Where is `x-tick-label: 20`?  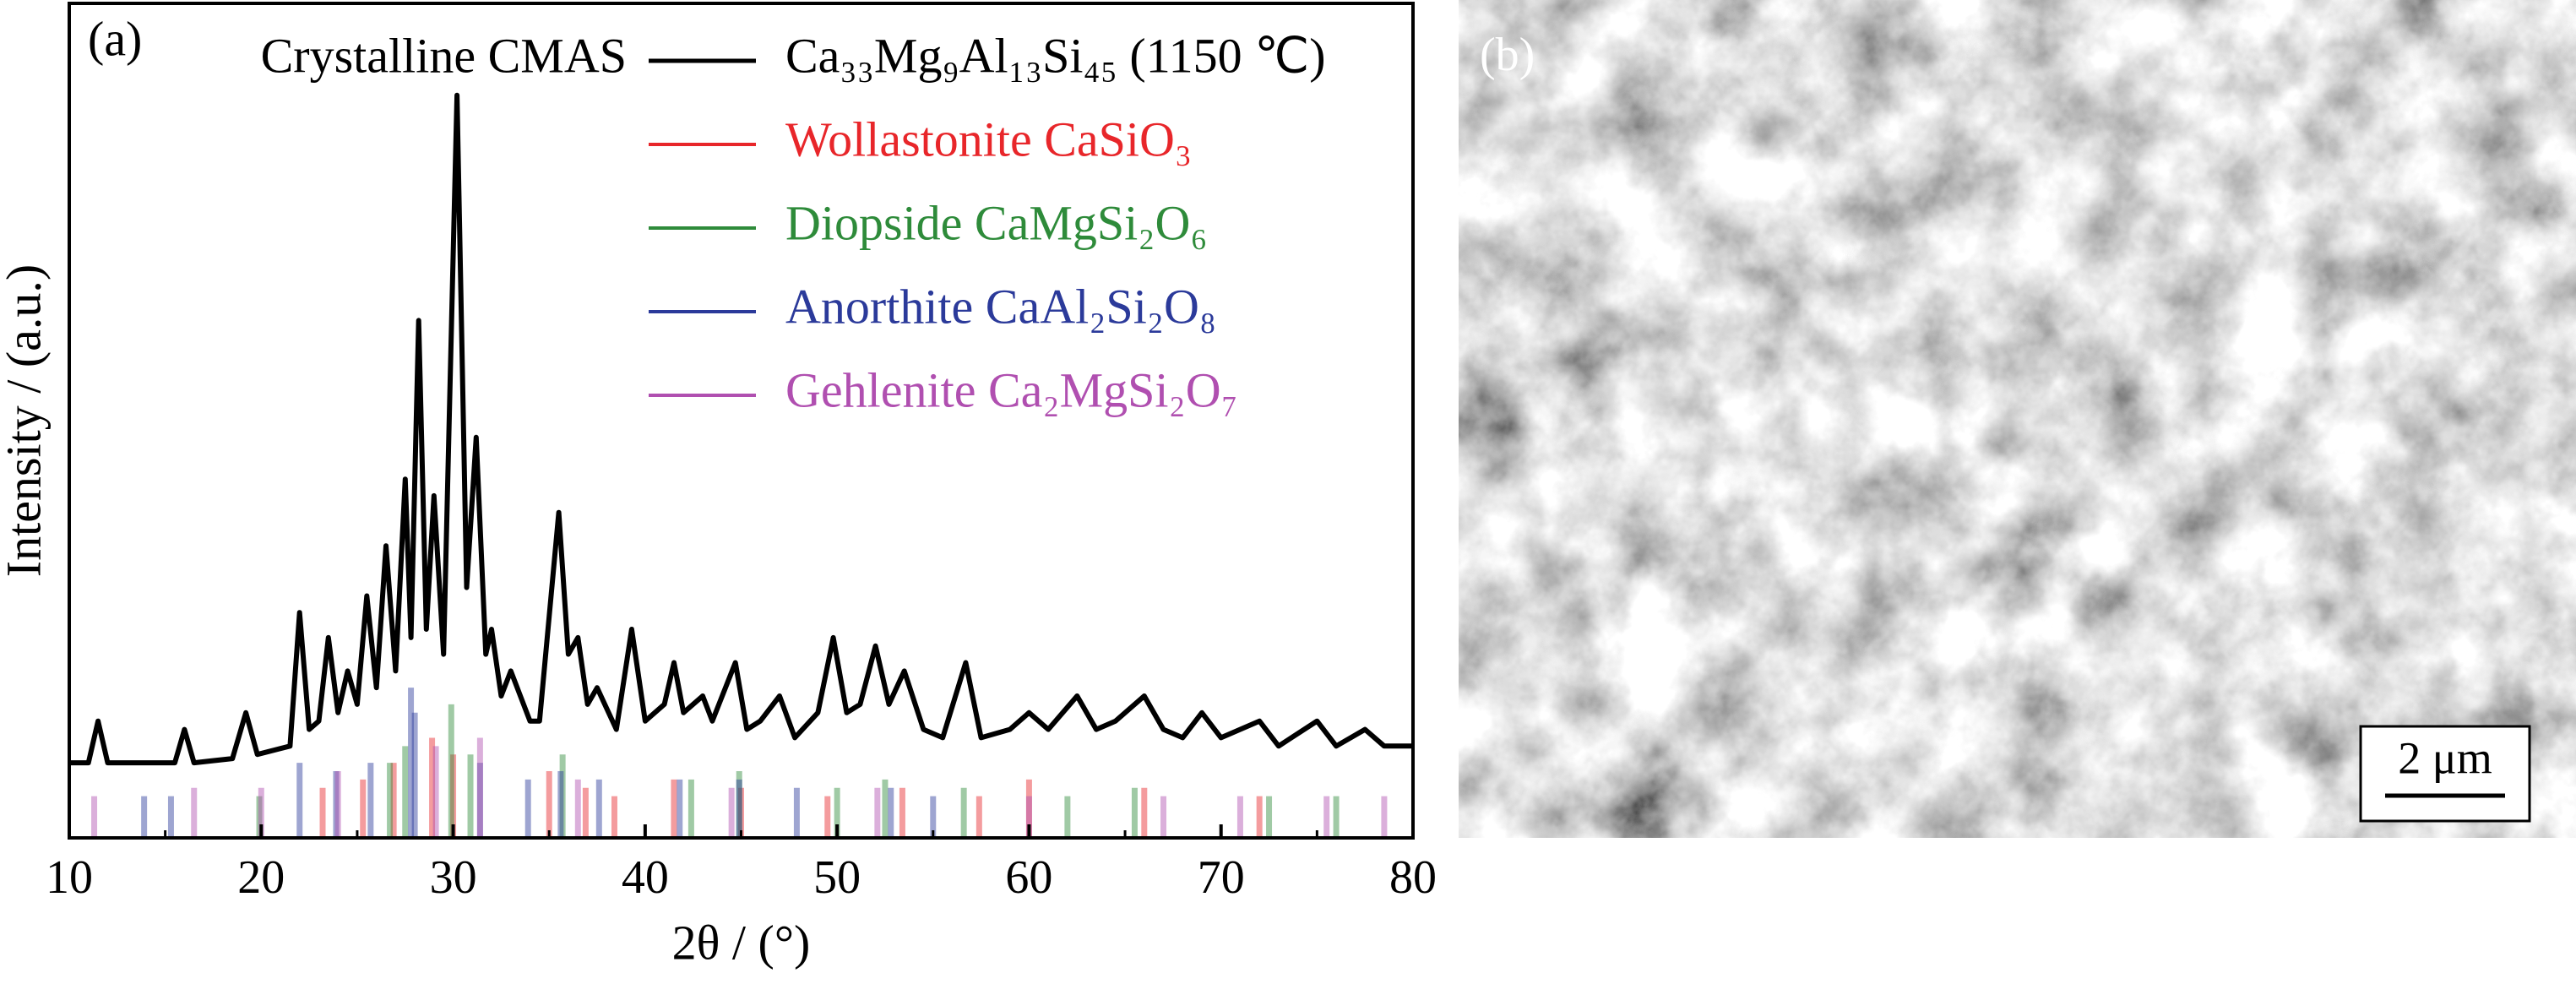
x-tick-label: 20 is located at coordinates (261, 877).